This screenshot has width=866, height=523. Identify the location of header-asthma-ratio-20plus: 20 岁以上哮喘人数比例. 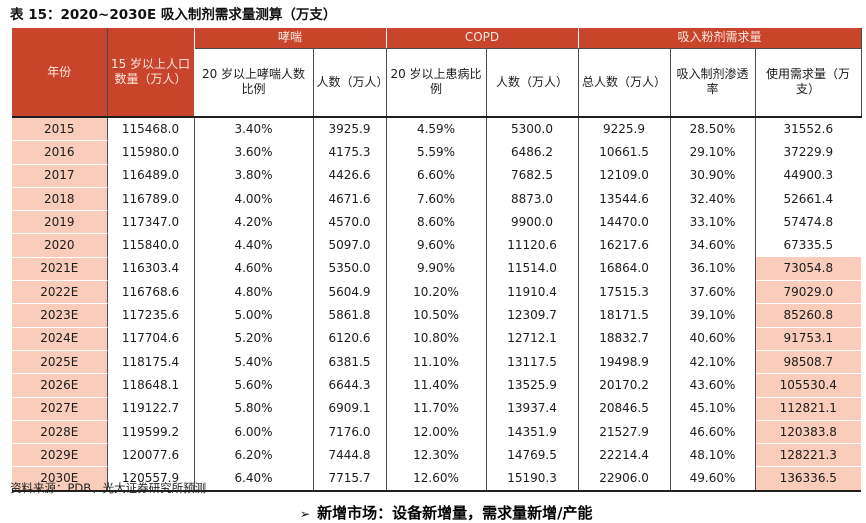
(254, 83).